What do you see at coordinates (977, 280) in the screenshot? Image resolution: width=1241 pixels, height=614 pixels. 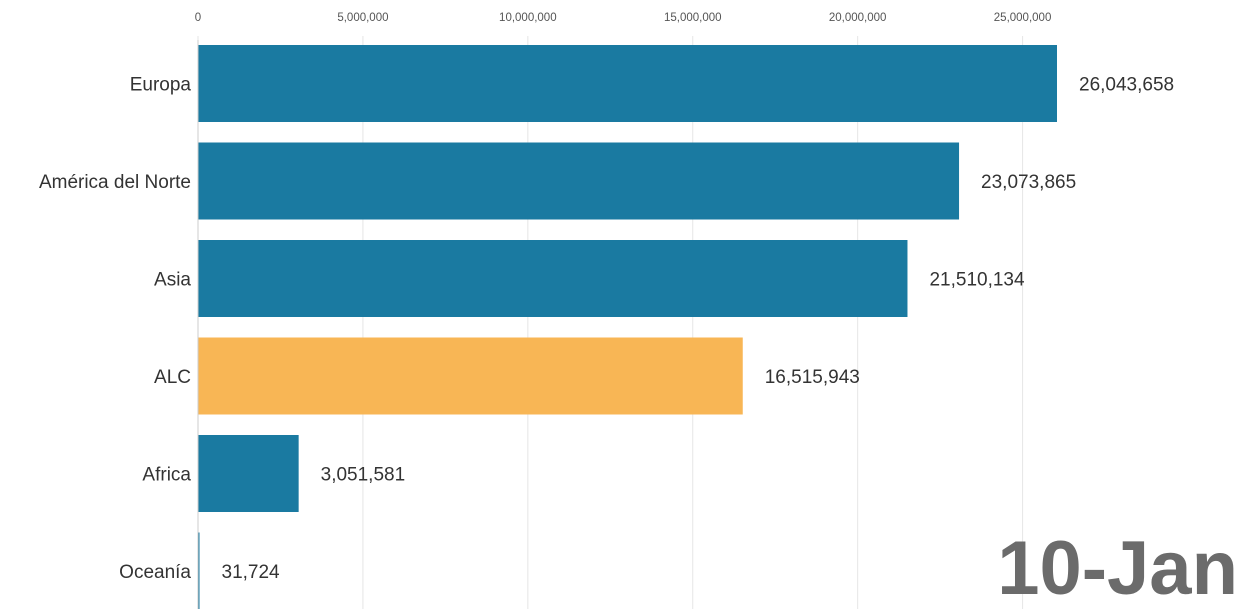 I see `value-label: 21,510,134` at bounding box center [977, 280].